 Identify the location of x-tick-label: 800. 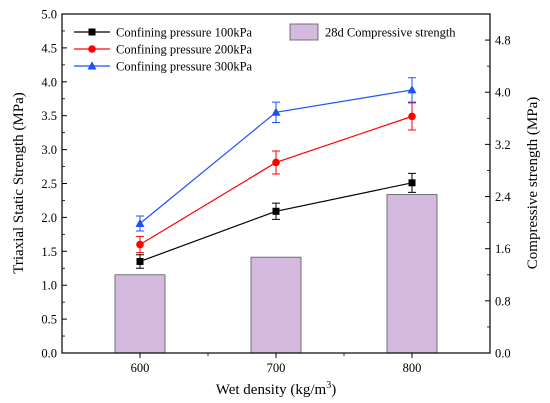
(412, 368).